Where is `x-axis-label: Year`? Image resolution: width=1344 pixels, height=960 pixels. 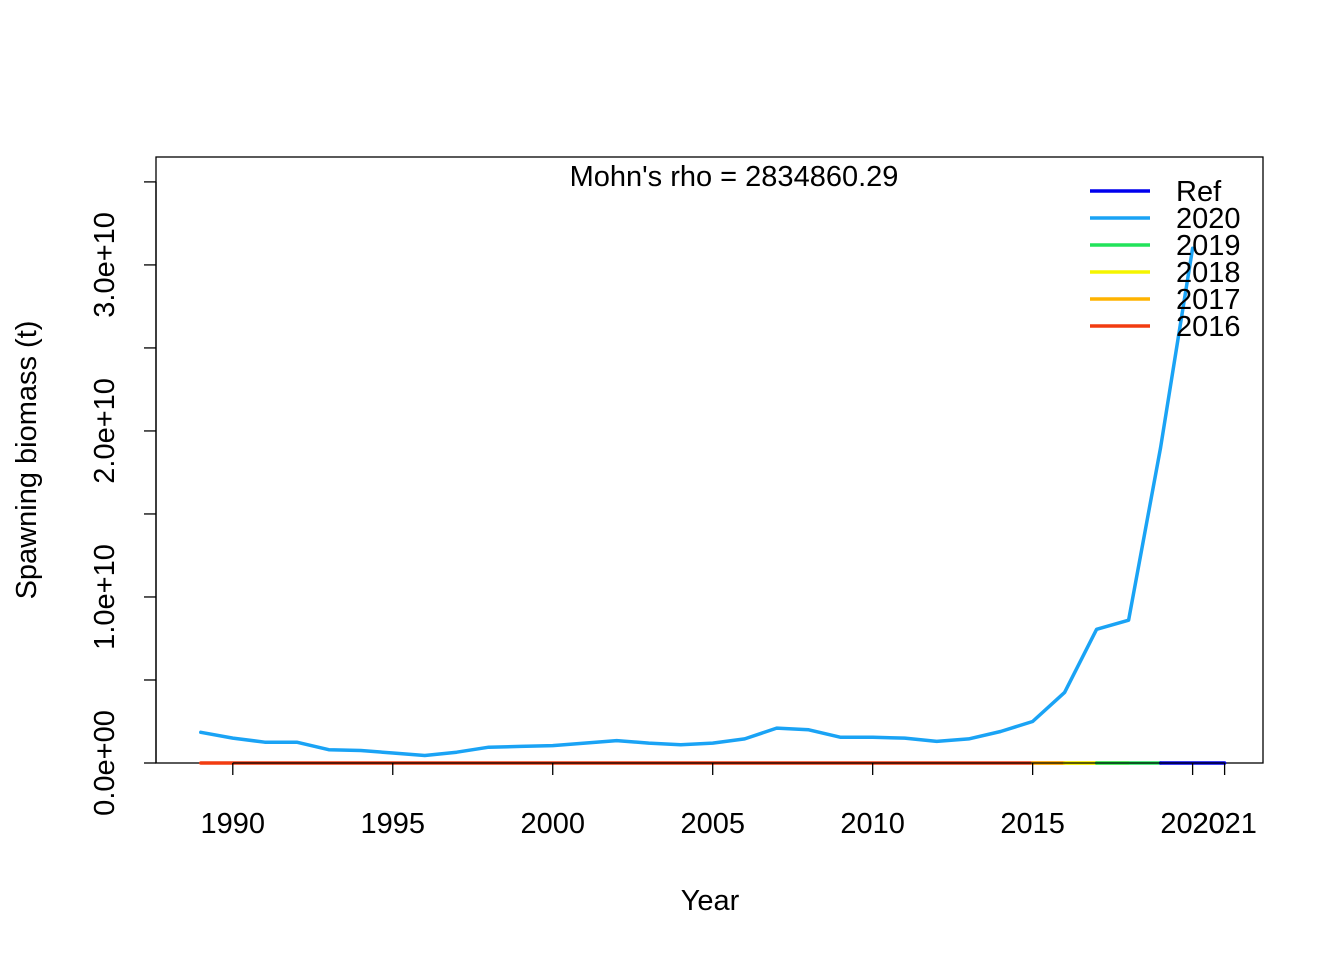 x-axis-label: Year is located at coordinates (710, 901).